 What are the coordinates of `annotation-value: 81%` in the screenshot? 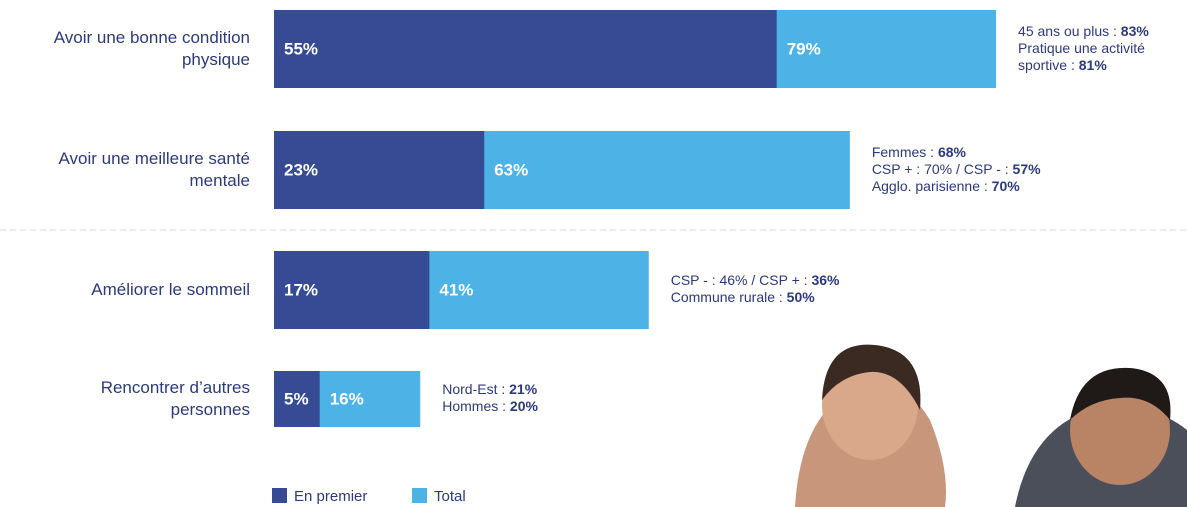 It's located at (1092, 64).